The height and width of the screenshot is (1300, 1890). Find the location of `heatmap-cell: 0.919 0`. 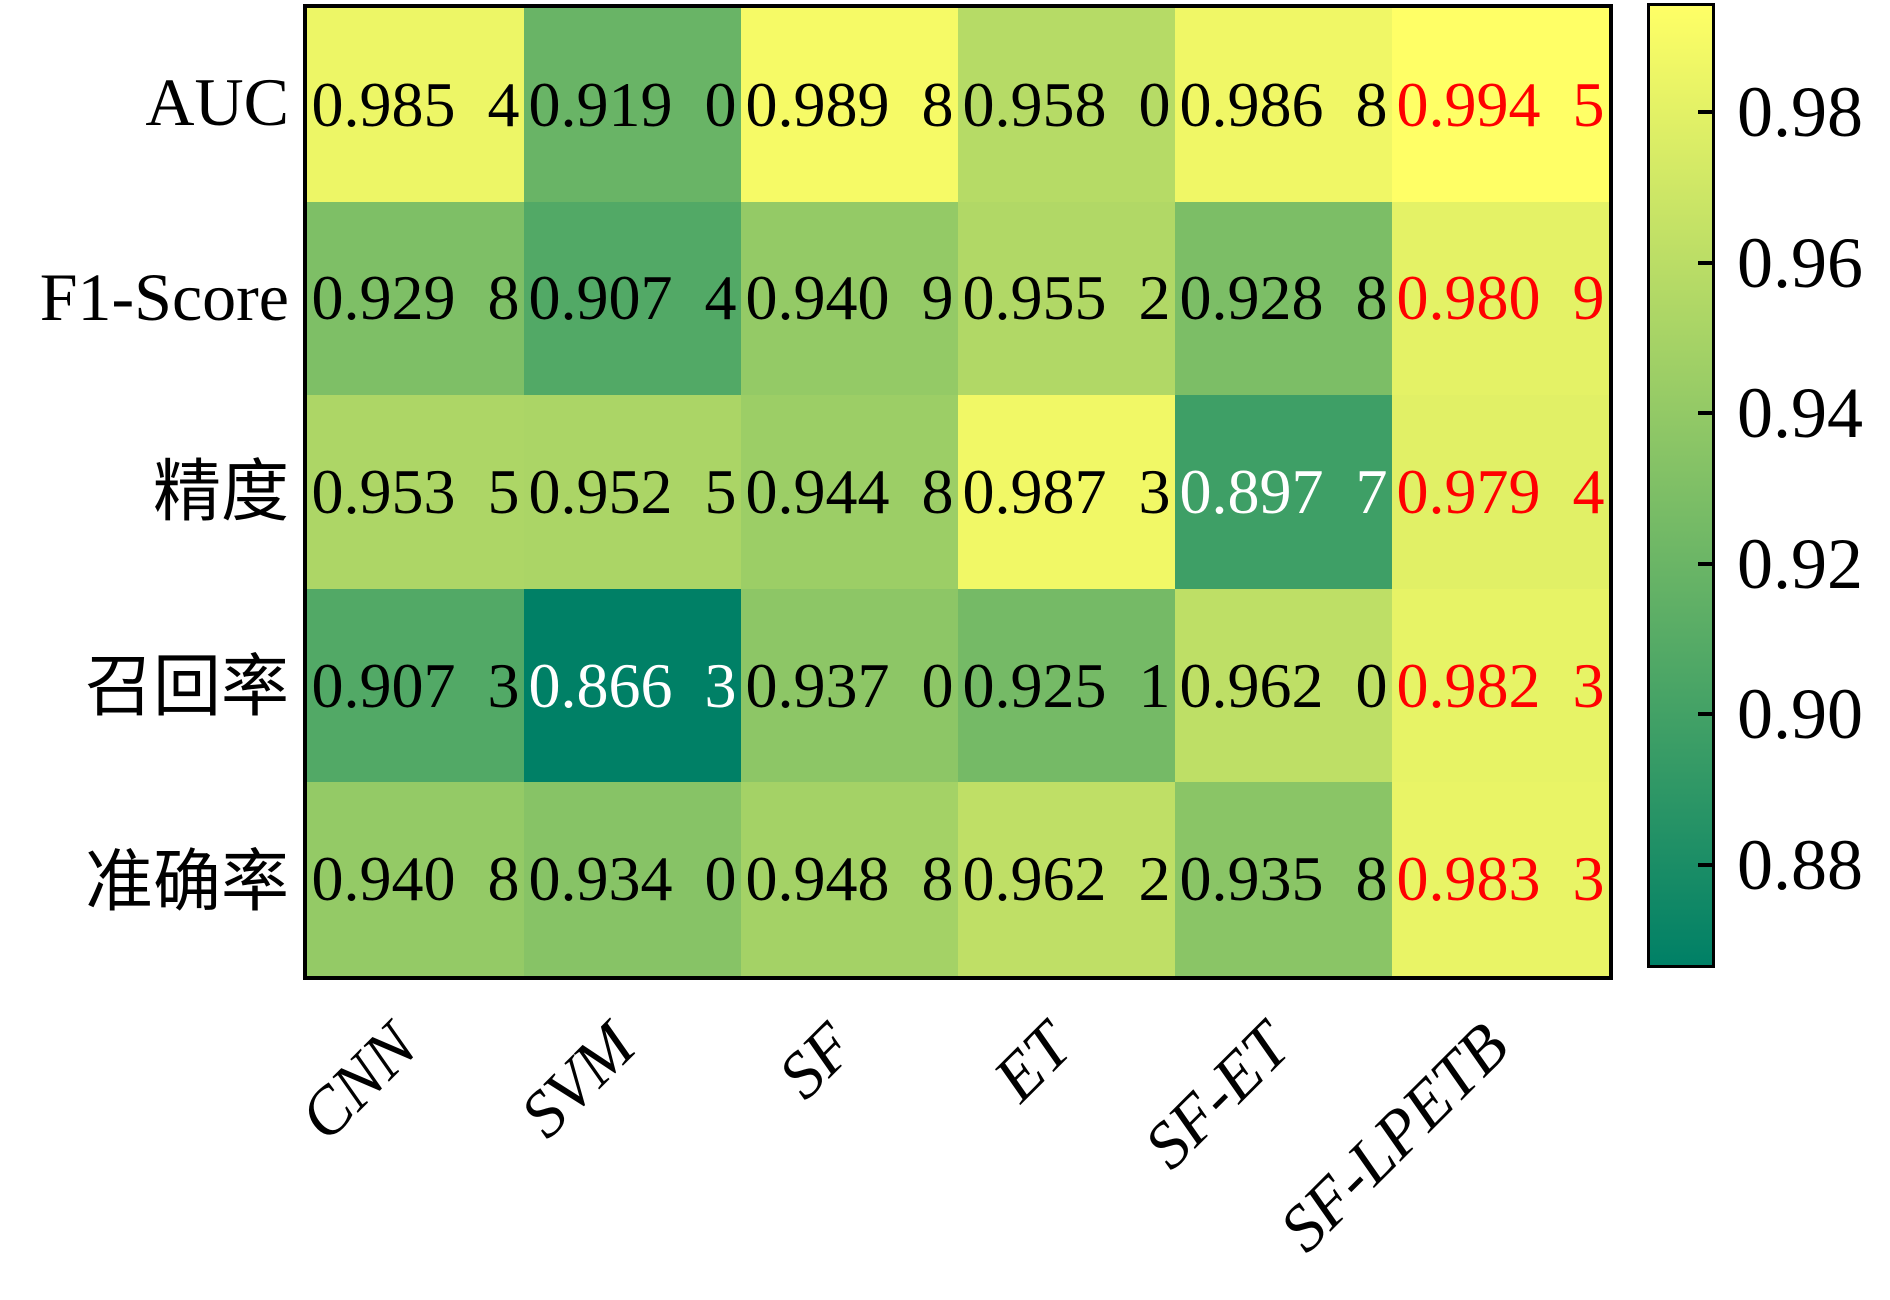

heatmap-cell: 0.919 0 is located at coordinates (632, 105).